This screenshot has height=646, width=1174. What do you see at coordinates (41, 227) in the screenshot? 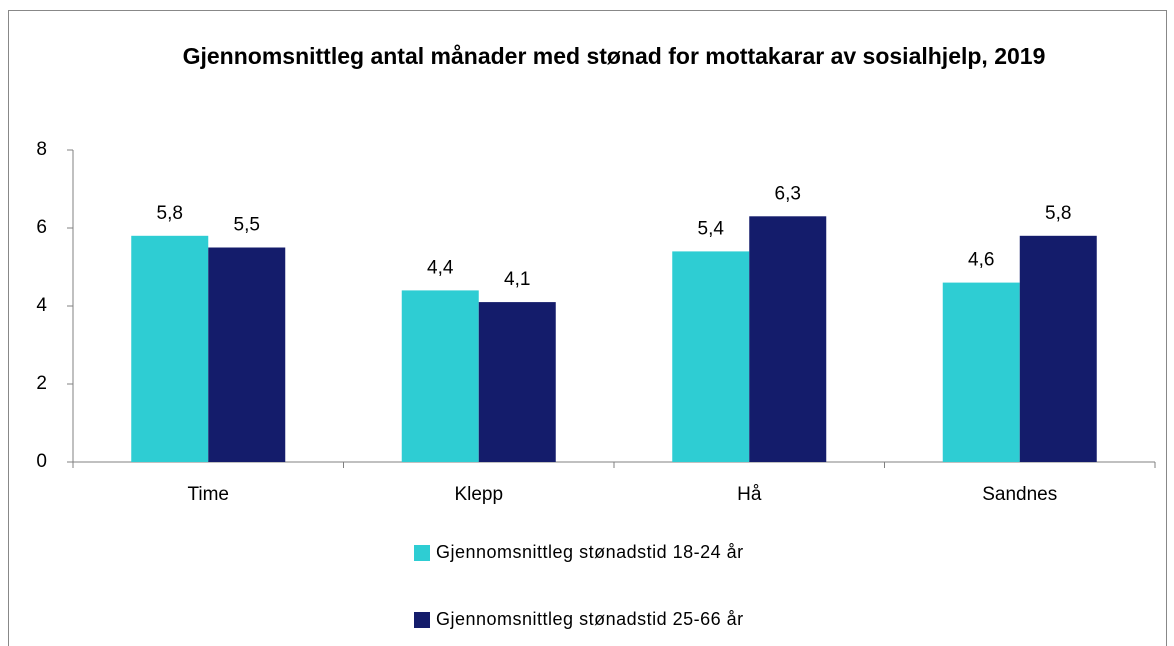
I see `y-tick-label: 6` at bounding box center [41, 227].